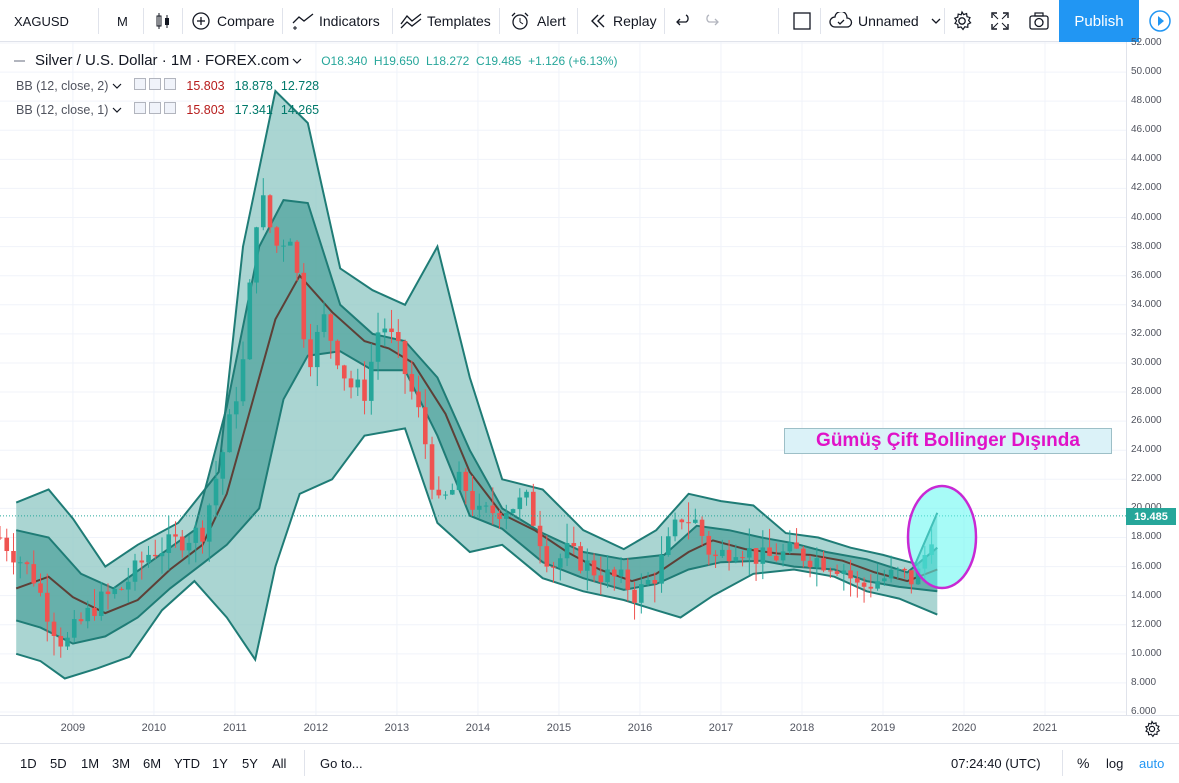  What do you see at coordinates (1114, 763) in the screenshot?
I see `log-toggle: log` at bounding box center [1114, 763].